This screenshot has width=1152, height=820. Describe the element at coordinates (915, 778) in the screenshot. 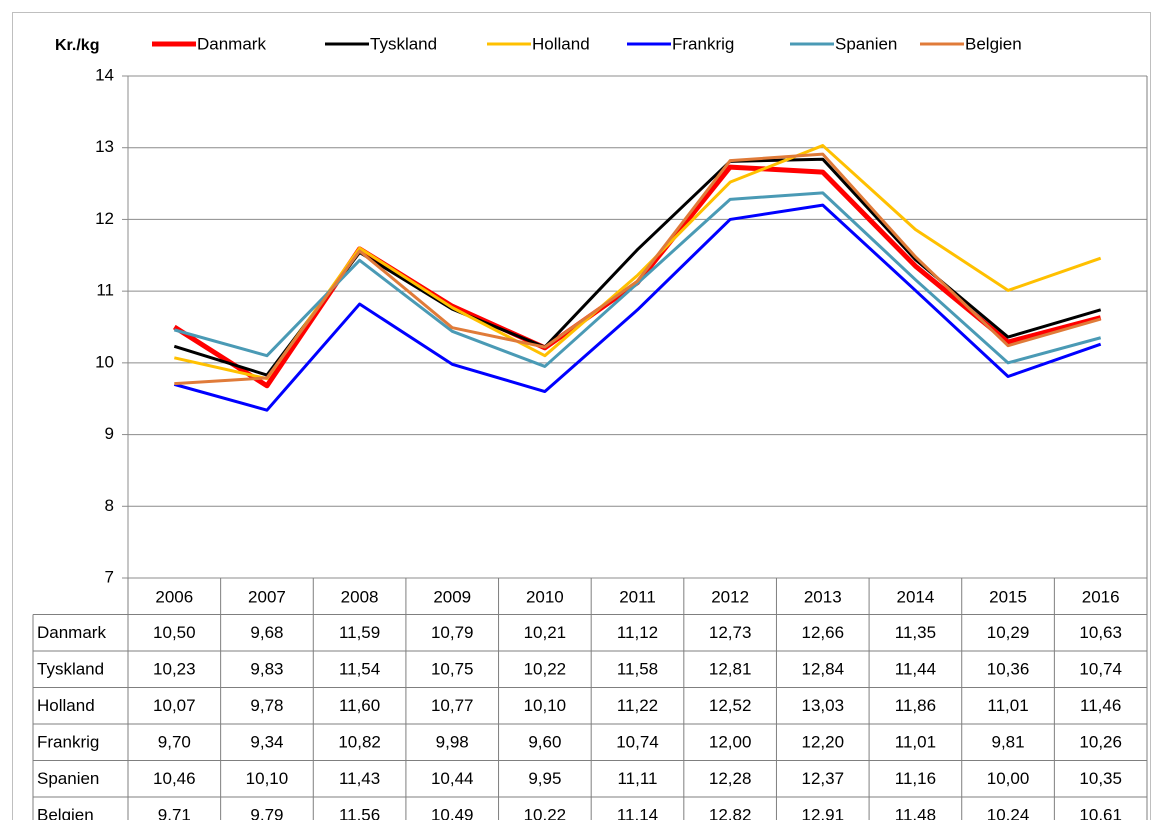

I see `table-cell: 11,16` at that location.